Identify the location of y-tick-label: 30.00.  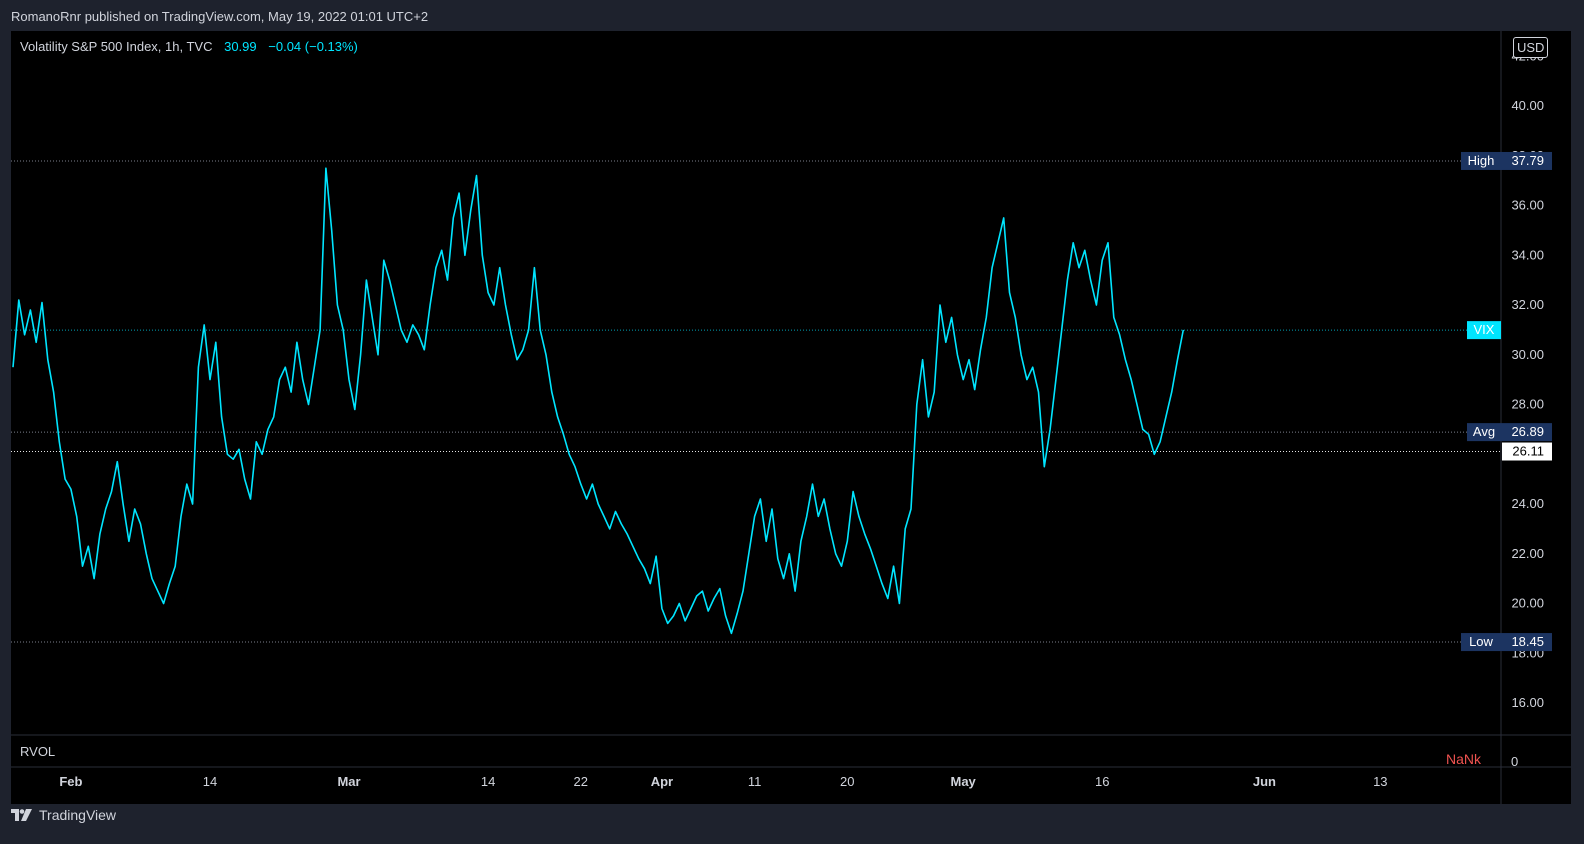
(1527, 354).